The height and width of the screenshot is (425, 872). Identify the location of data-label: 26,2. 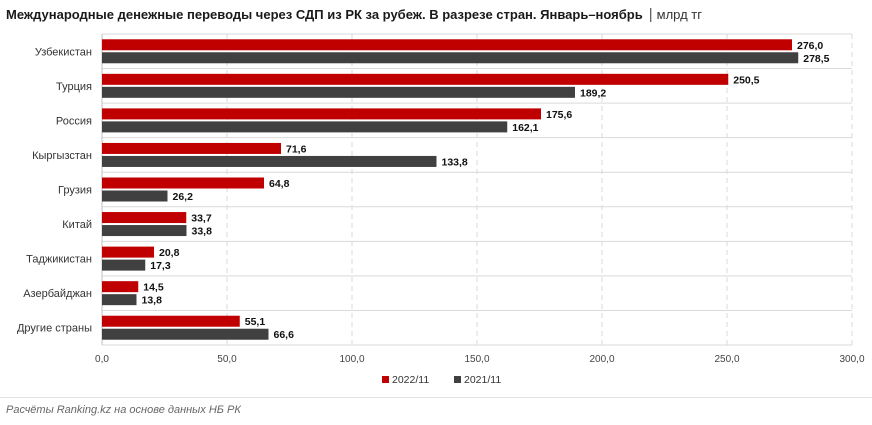
(183, 197).